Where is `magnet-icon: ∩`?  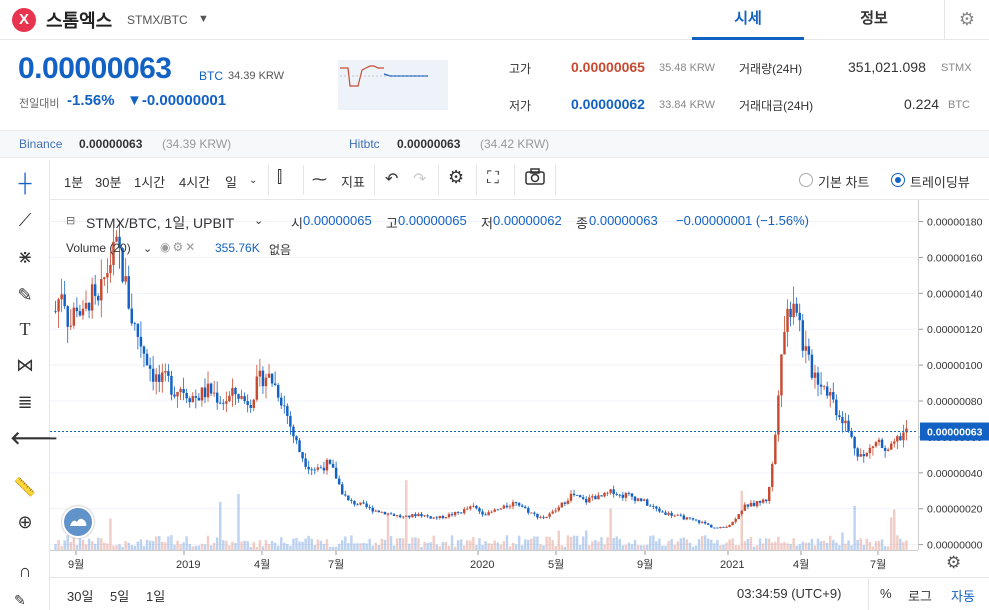 magnet-icon: ∩ is located at coordinates (25, 571).